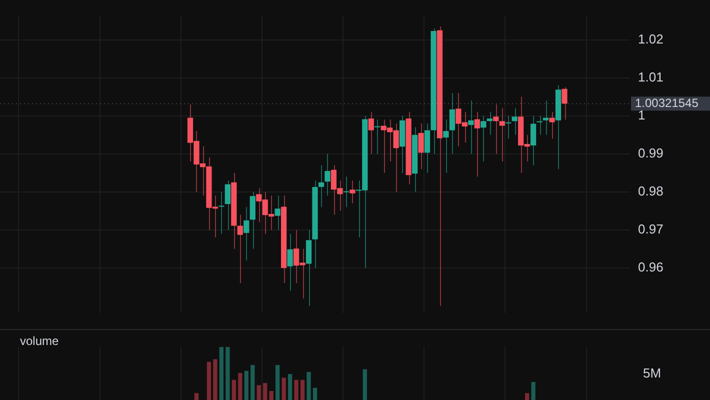 The image size is (710, 400). Describe the element at coordinates (651, 228) in the screenshot. I see `y-tick-label: 0.97` at that location.